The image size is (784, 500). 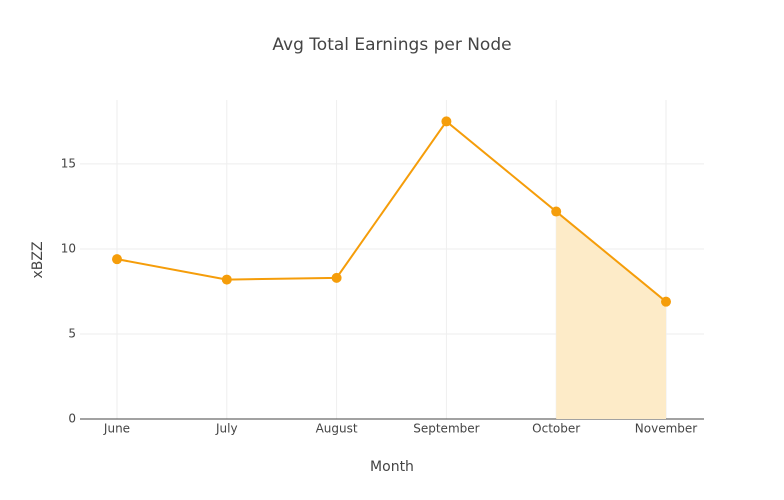 I want to click on y-tick-label: 0, so click(x=72, y=419).